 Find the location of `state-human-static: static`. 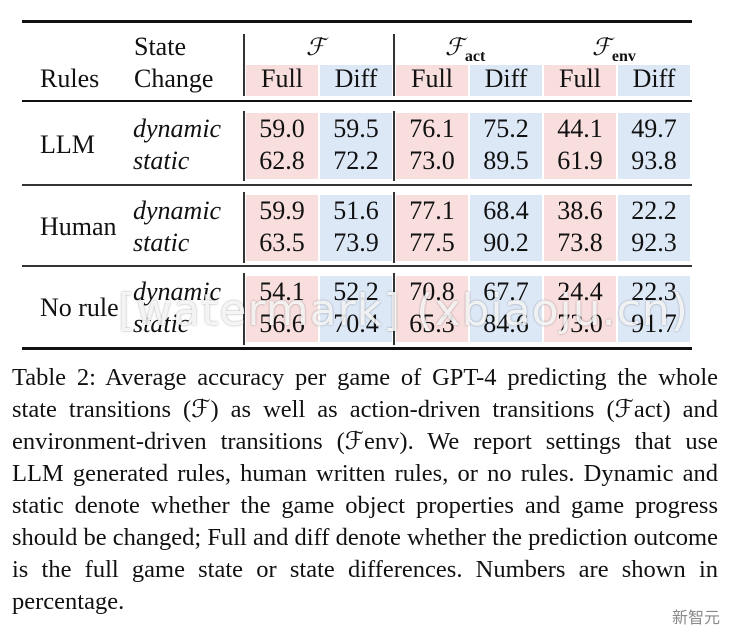

state-human-static: static is located at coordinates (161, 242).